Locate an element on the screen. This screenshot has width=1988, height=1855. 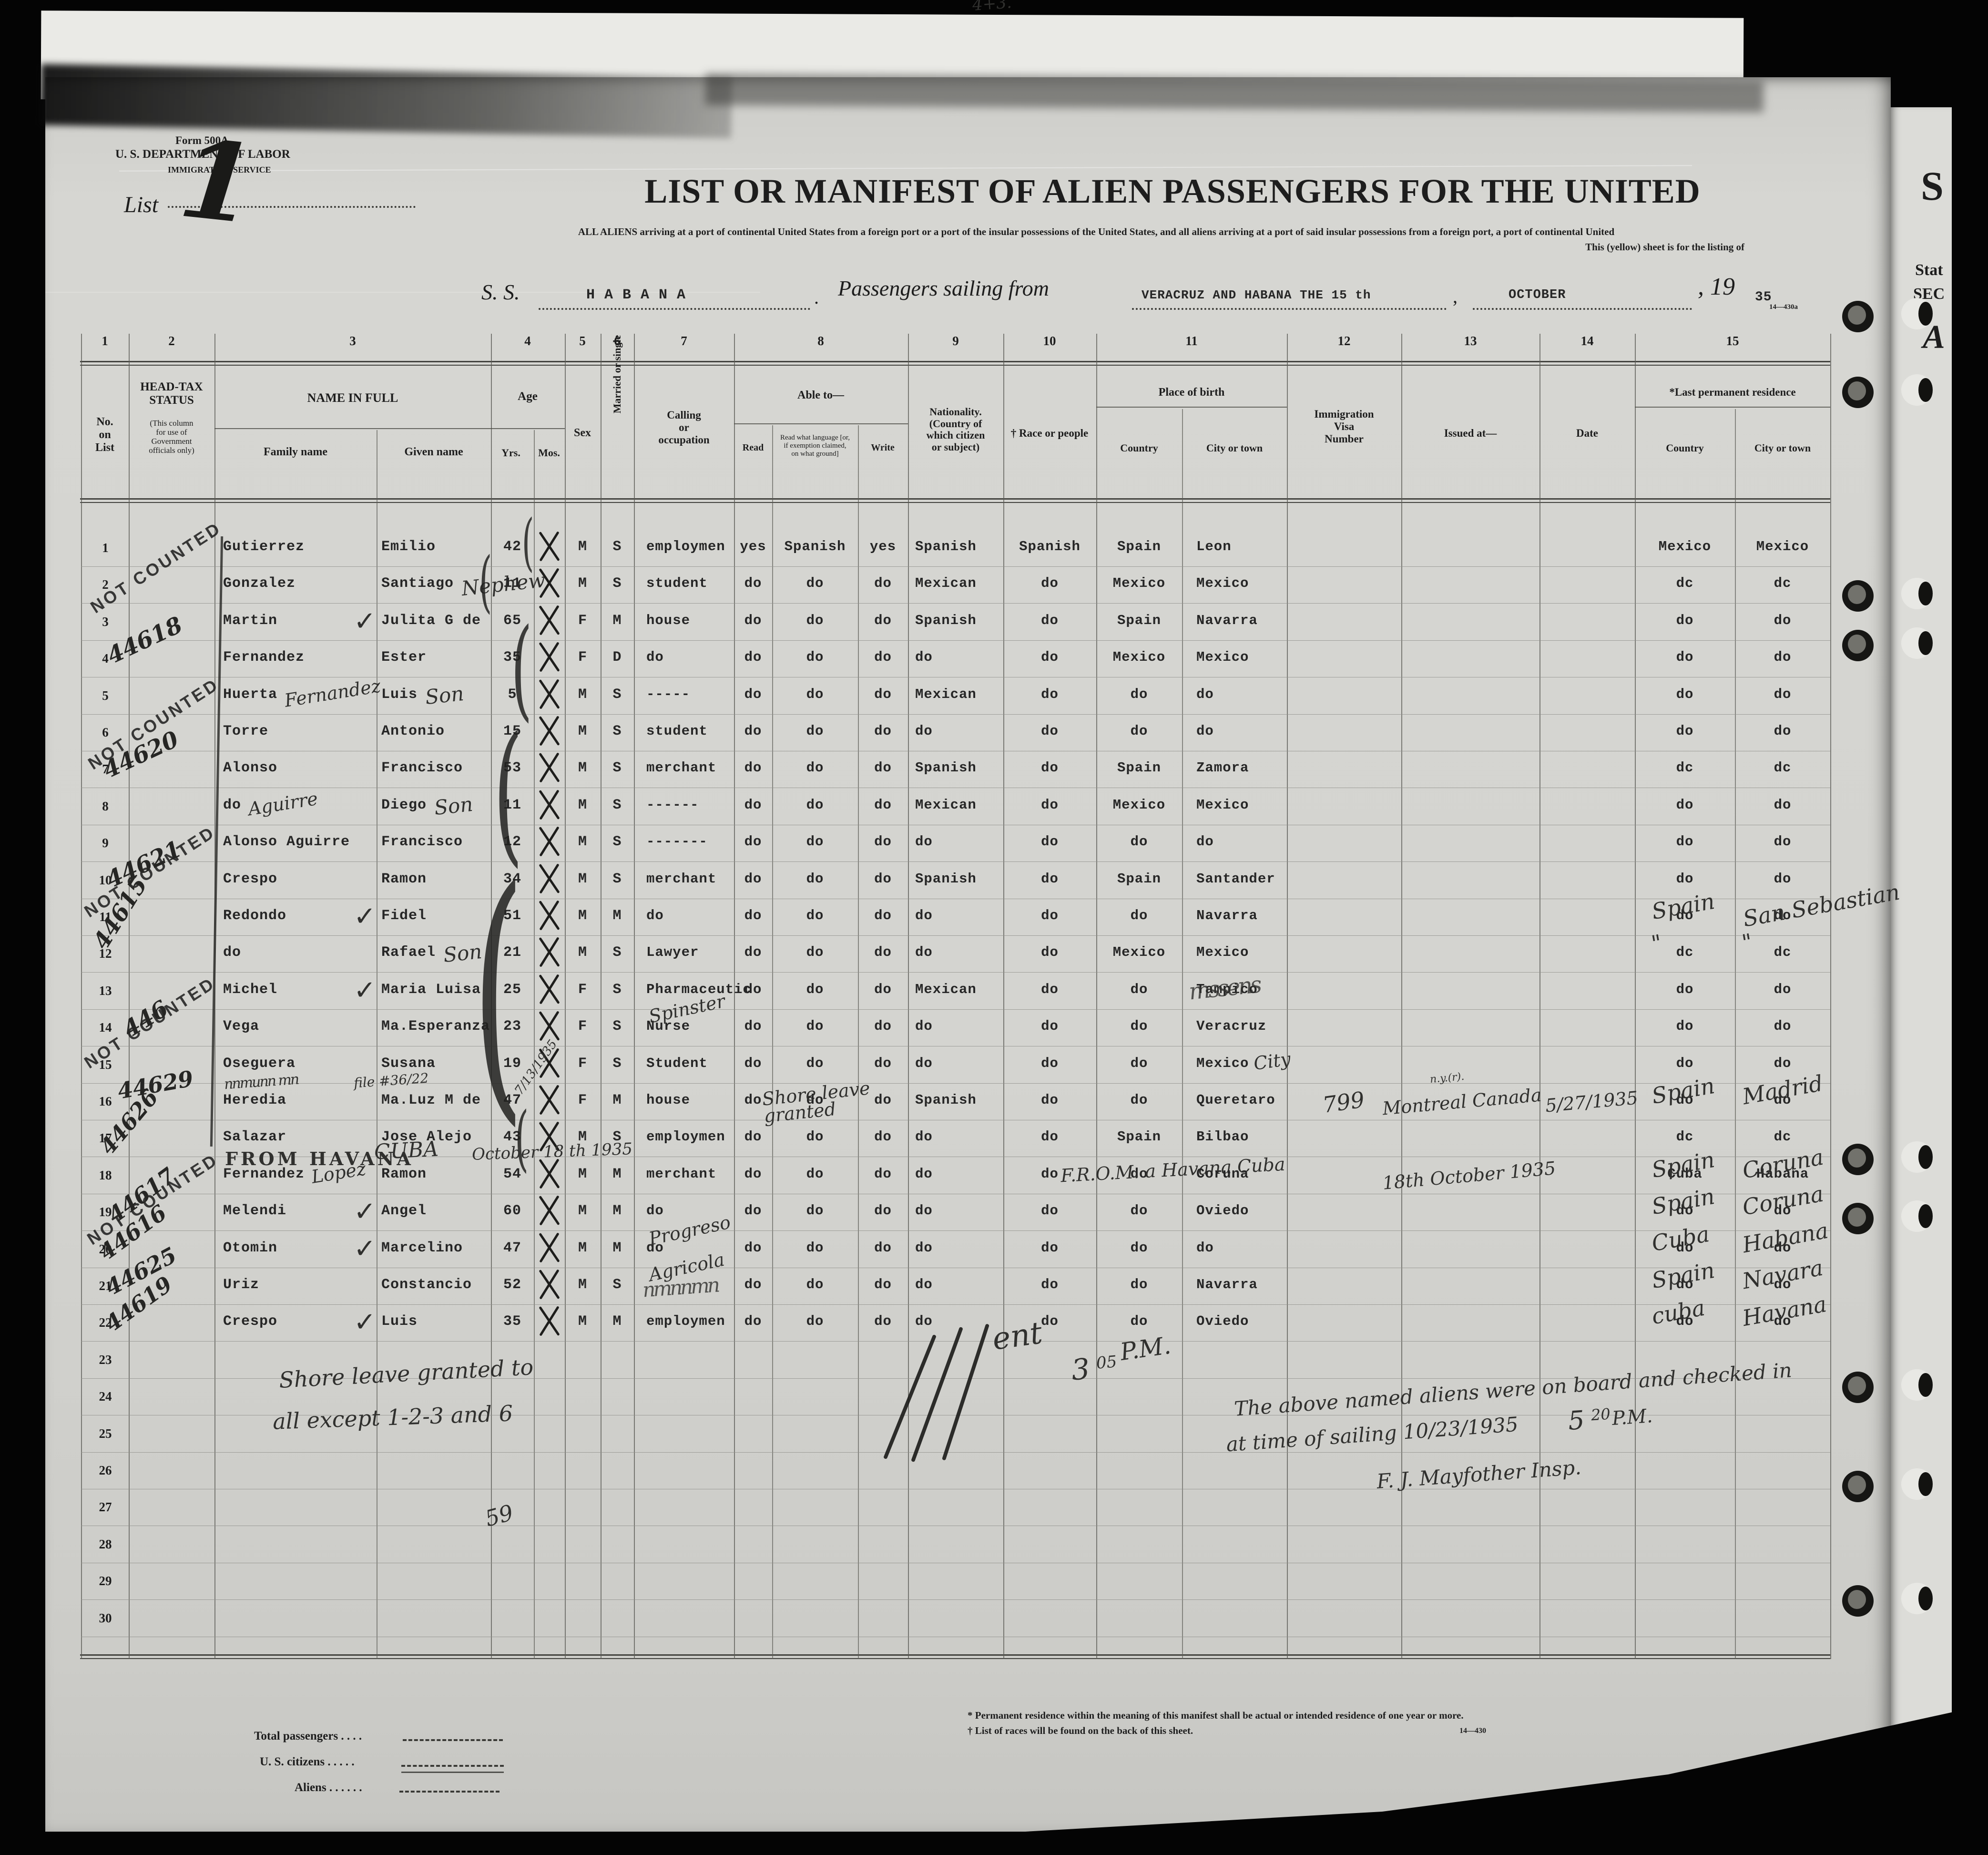
cell-birth-country: Mexico is located at coordinates (1139, 657).